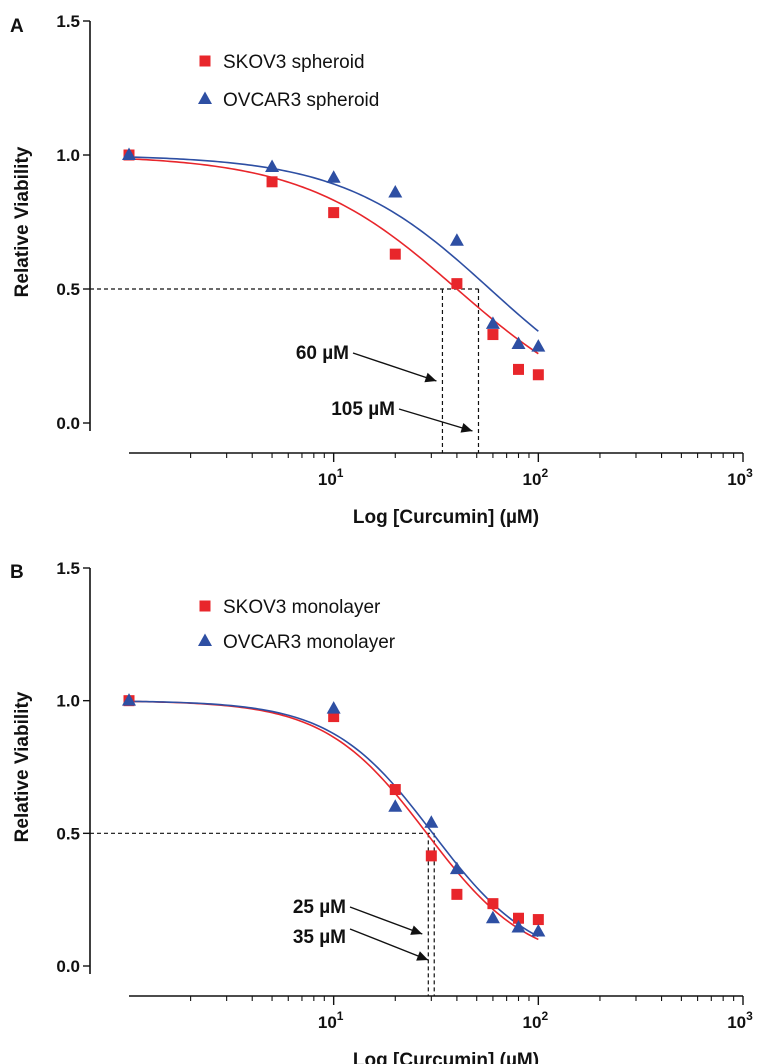 Image resolution: width=767 pixels, height=1064 pixels. What do you see at coordinates (319, 907) in the screenshot?
I see `annotation-label: 25 µM` at bounding box center [319, 907].